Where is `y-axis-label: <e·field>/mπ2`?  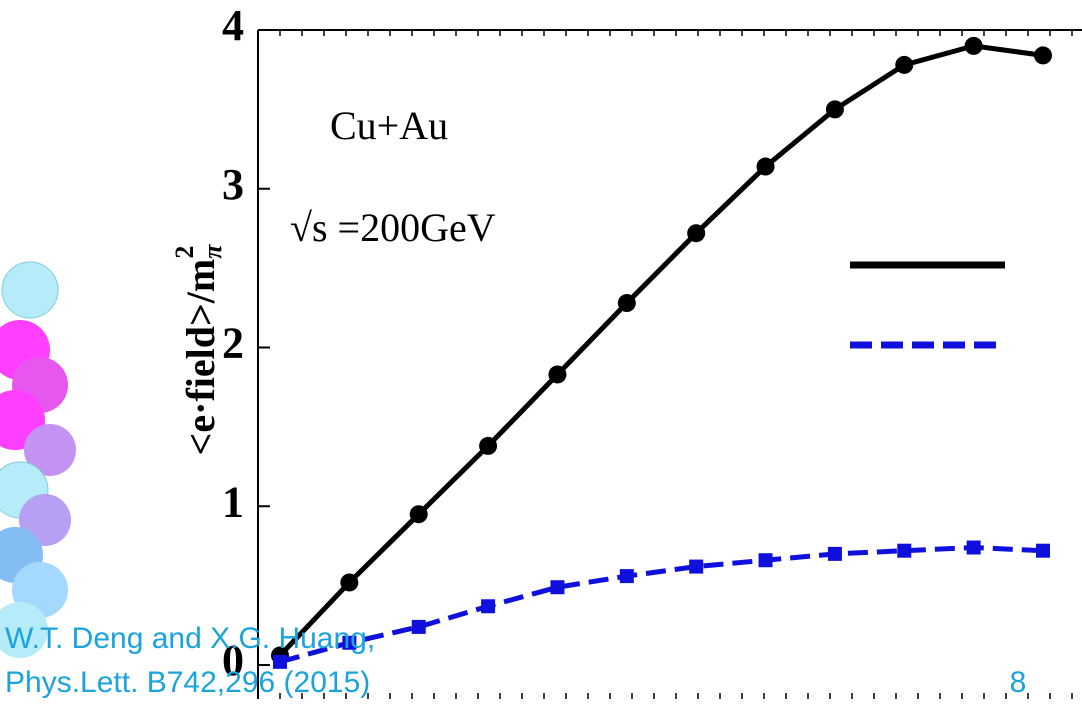
y-axis-label: <e·field>/mπ2 is located at coordinates (198, 350).